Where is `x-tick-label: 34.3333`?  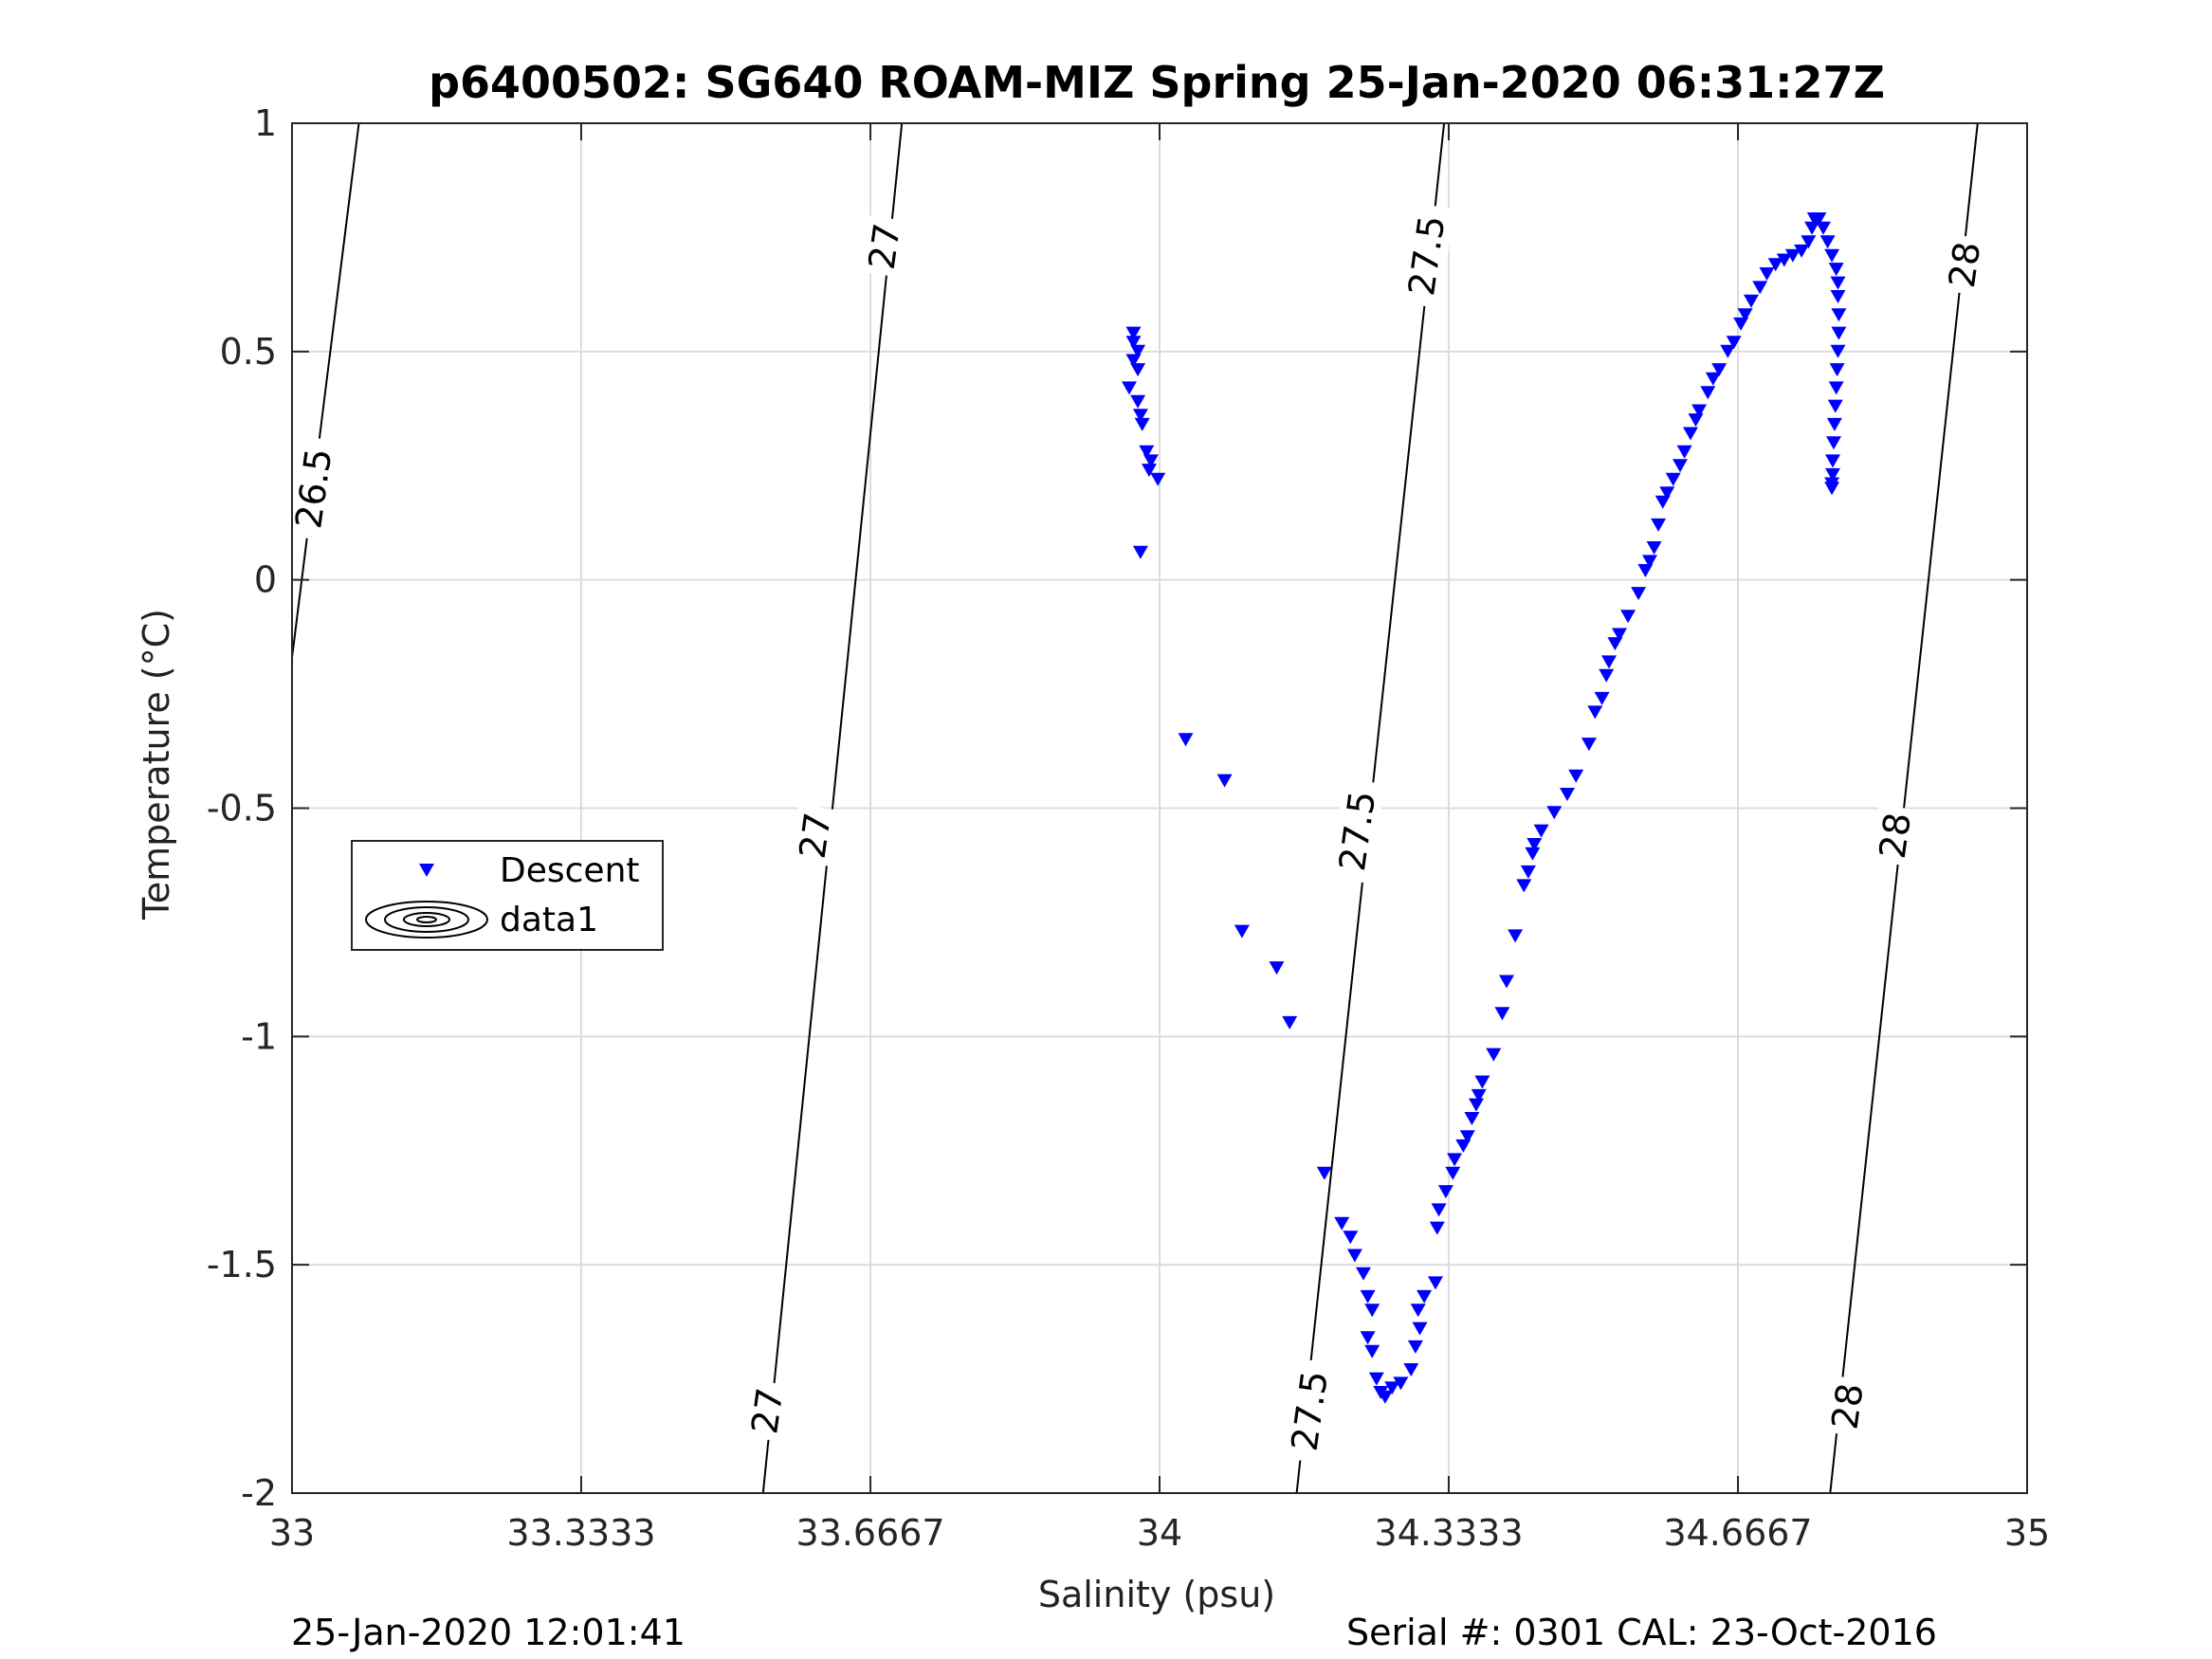 x-tick-label: 34.3333 is located at coordinates (1448, 1533).